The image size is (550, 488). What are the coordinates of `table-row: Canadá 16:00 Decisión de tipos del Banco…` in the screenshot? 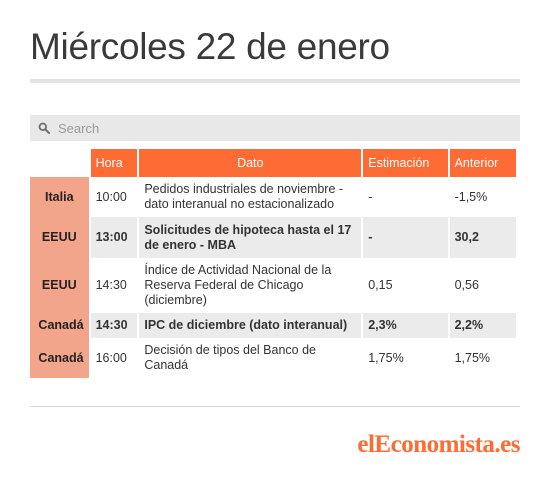 It's located at (273, 358).